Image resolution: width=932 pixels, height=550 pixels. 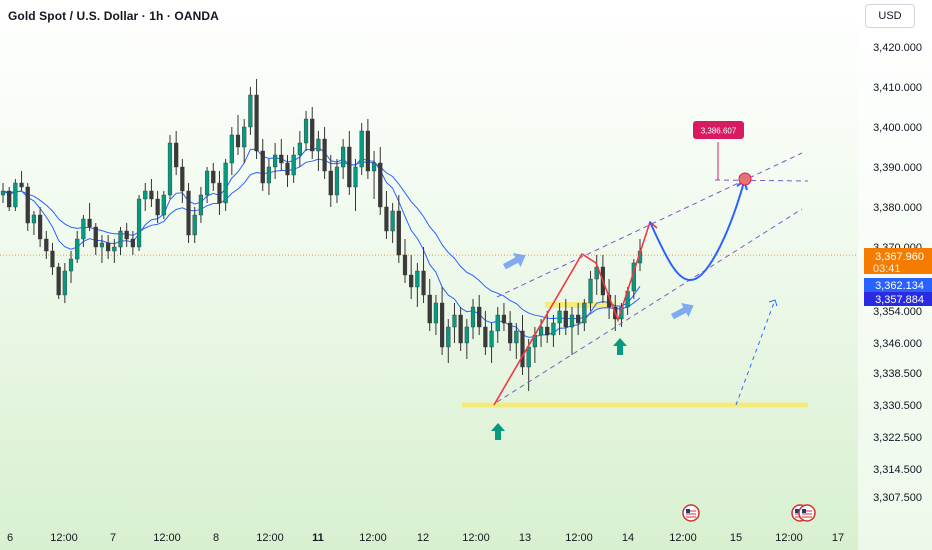 I want to click on ma-slow-value: 3,357.884, so click(x=899, y=300).